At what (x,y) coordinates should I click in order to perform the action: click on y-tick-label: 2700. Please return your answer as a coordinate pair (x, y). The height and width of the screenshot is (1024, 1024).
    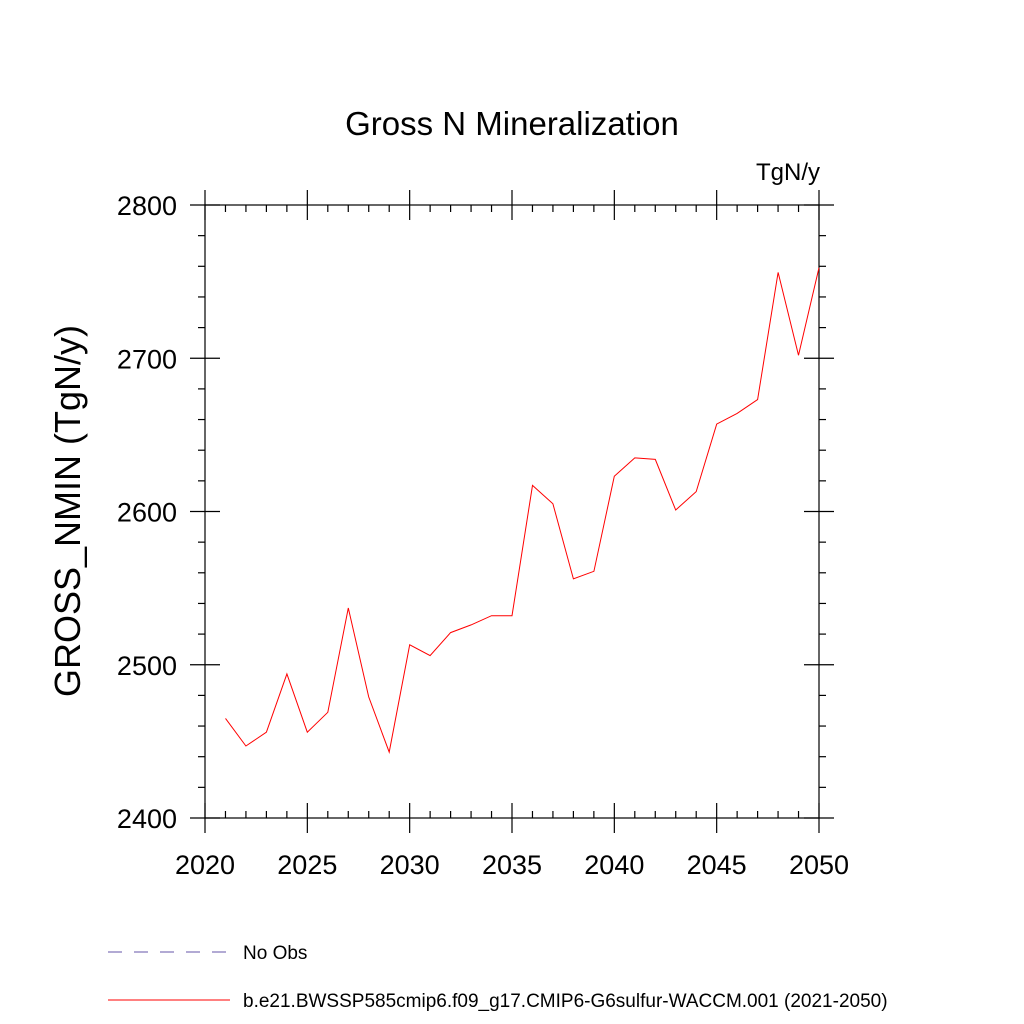
    Looking at the image, I should click on (147, 359).